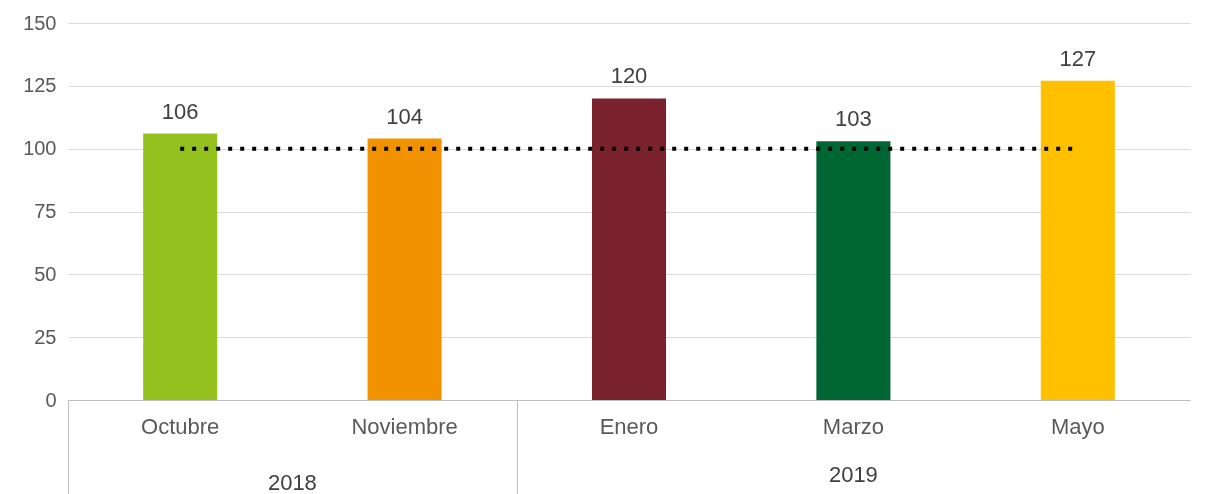 The width and height of the screenshot is (1222, 494). What do you see at coordinates (40, 148) in the screenshot?
I see `y-tick-label: 100` at bounding box center [40, 148].